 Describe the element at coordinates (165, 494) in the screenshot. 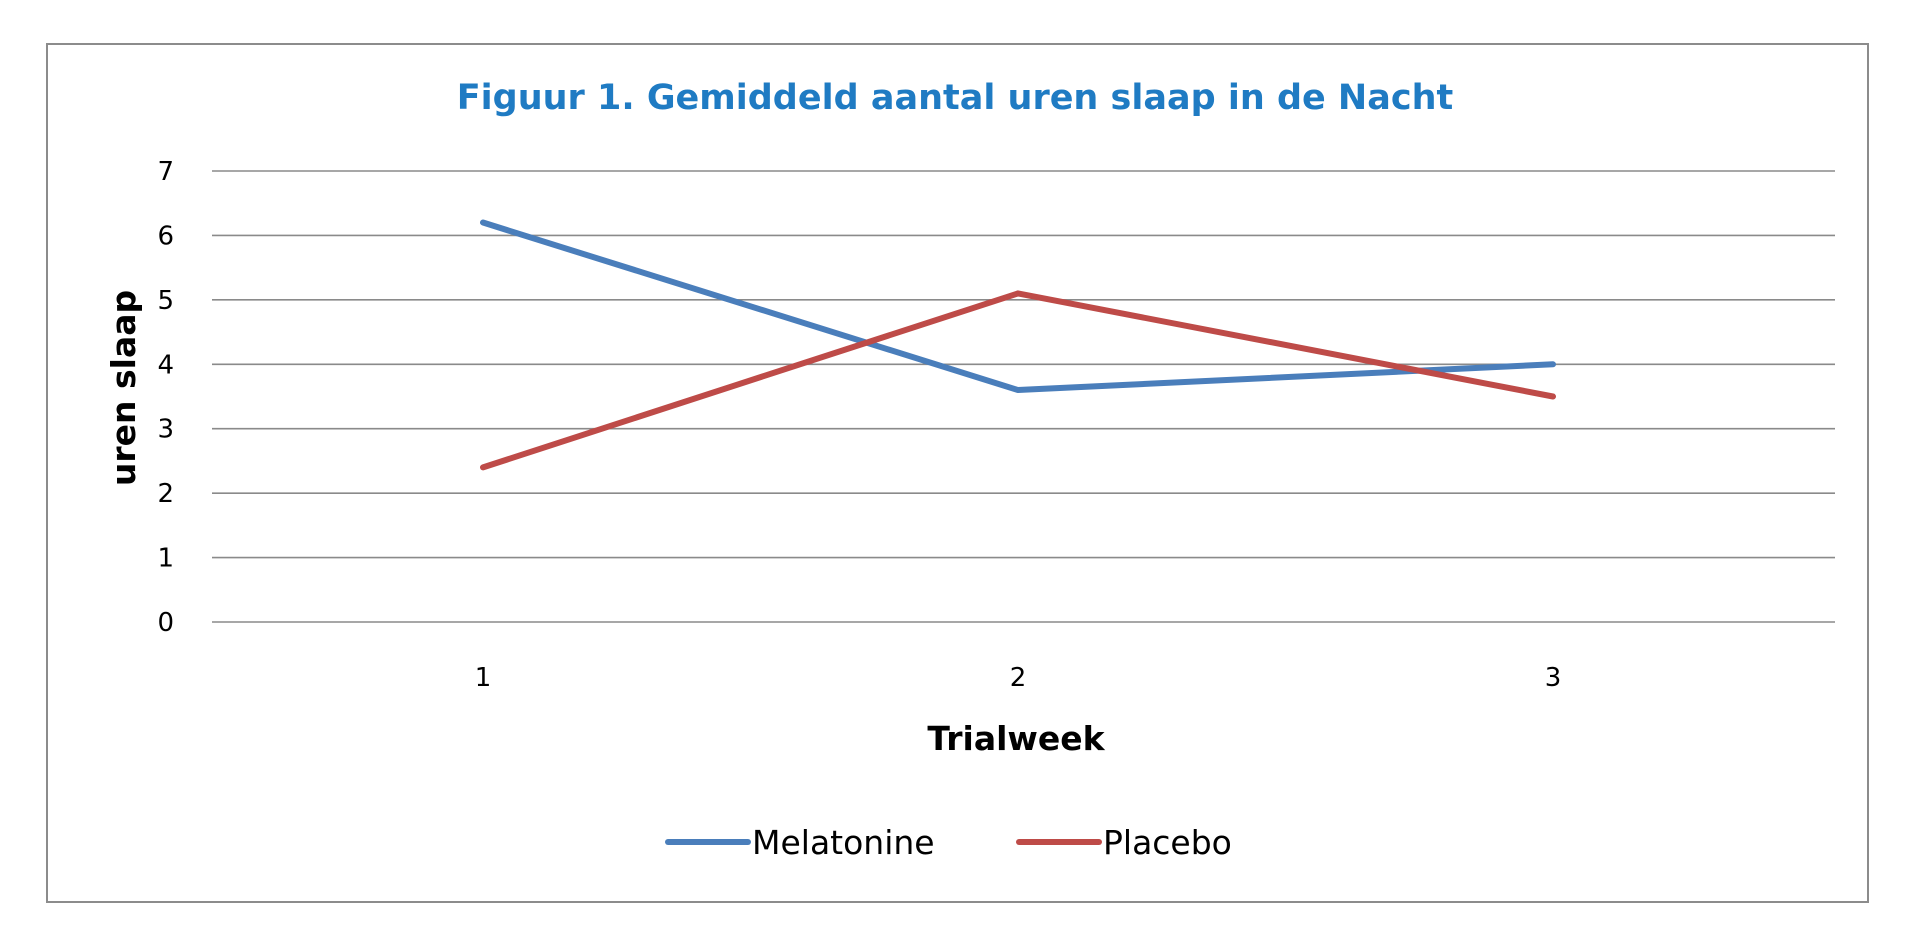

I see `y-tick-label: 2` at that location.